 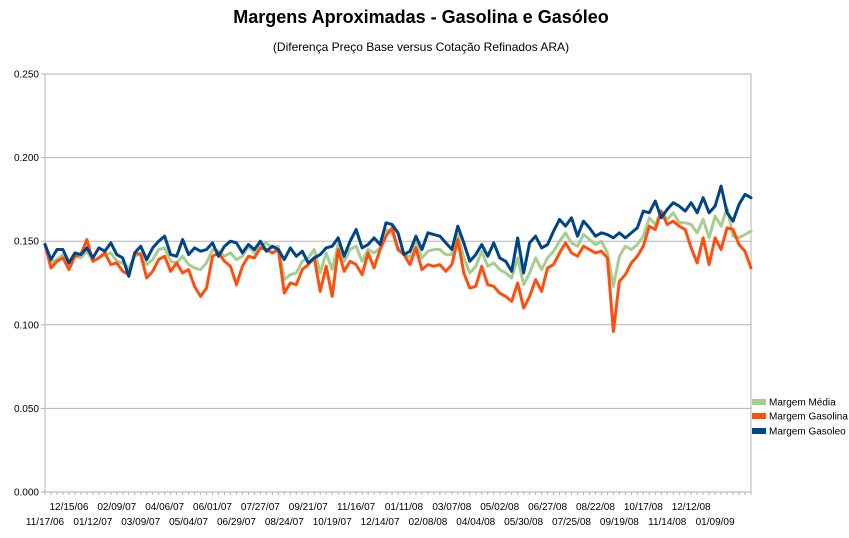 I want to click on x-tick-label: 03/09/07, so click(x=140, y=522).